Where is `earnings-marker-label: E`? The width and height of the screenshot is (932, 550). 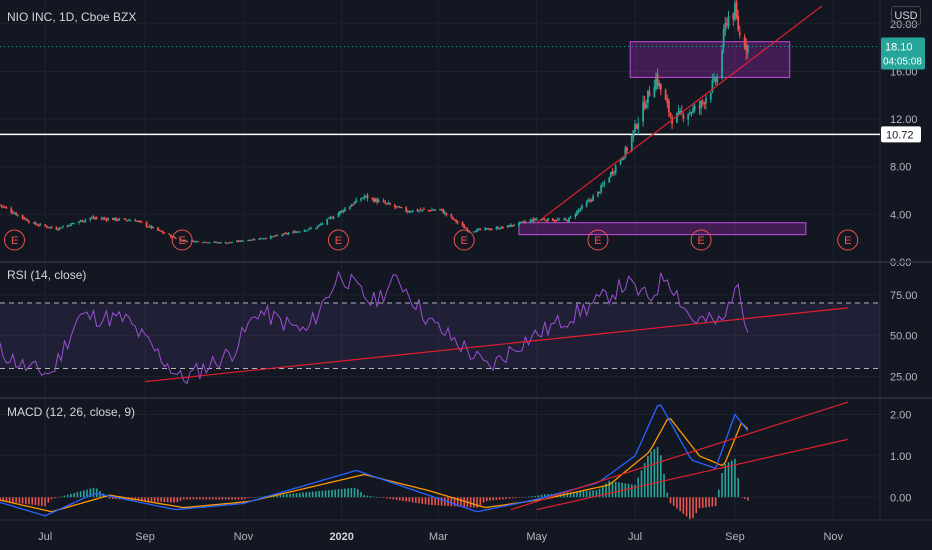 earnings-marker-label: E is located at coordinates (14, 241).